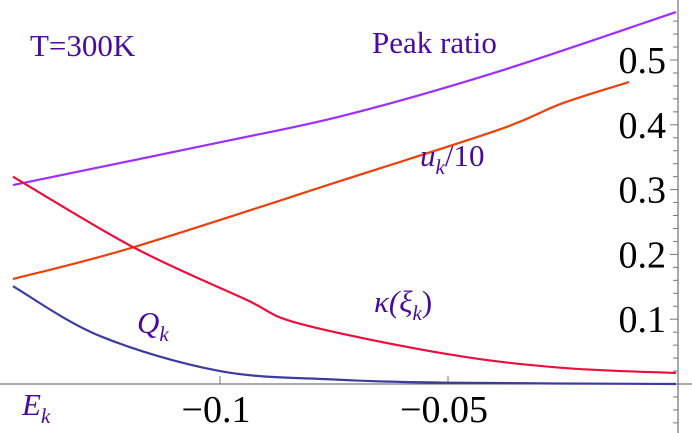 The width and height of the screenshot is (692, 433). What do you see at coordinates (441, 167) in the screenshot?
I see `u-sub: k` at bounding box center [441, 167].